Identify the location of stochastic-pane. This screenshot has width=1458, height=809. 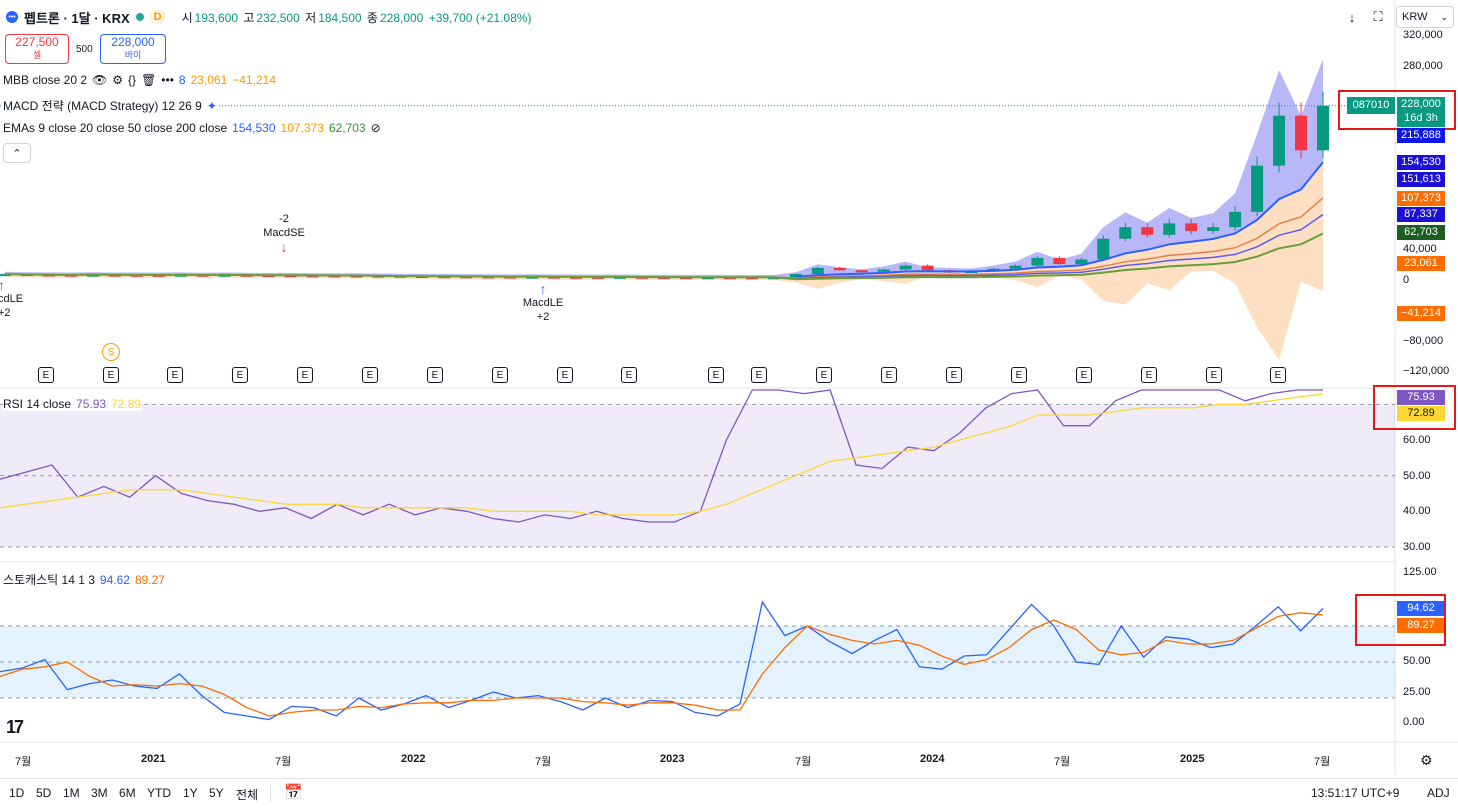
(697, 660).